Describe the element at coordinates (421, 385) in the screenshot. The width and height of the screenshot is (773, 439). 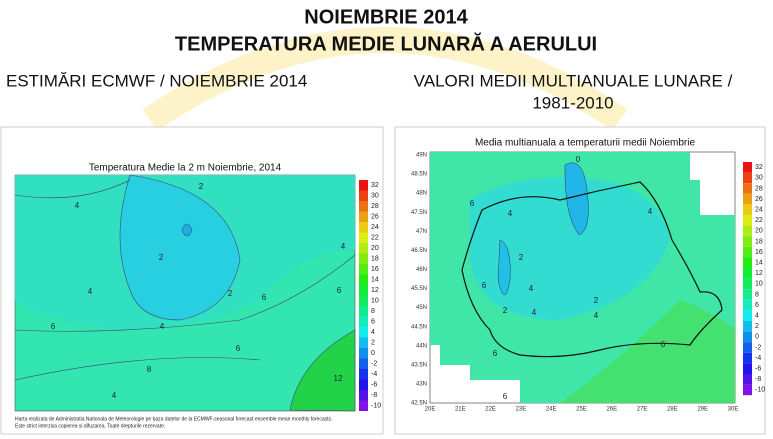
I see `latitude-label: 43N` at that location.